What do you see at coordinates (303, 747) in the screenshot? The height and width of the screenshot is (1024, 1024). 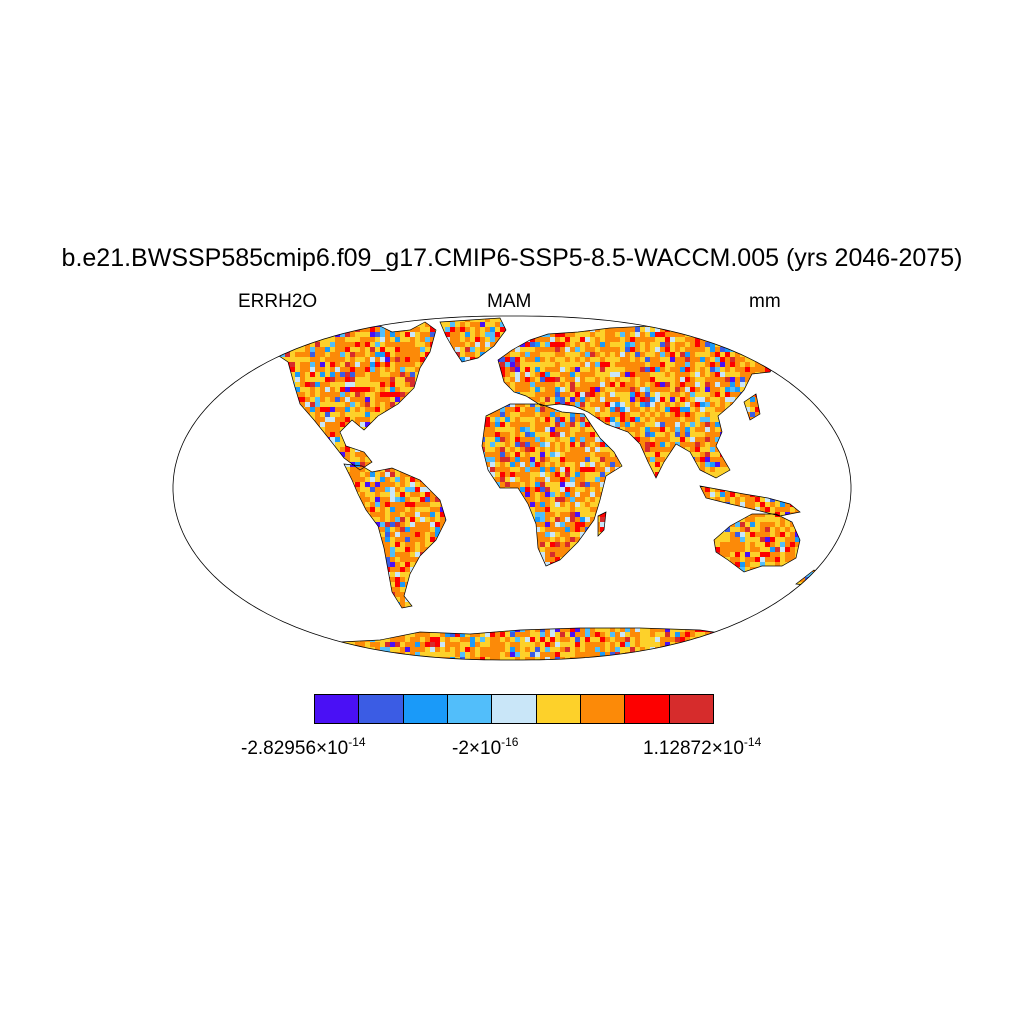 I see `colorbar-min-label: -2.82956×10⁻¹⁴` at bounding box center [303, 747].